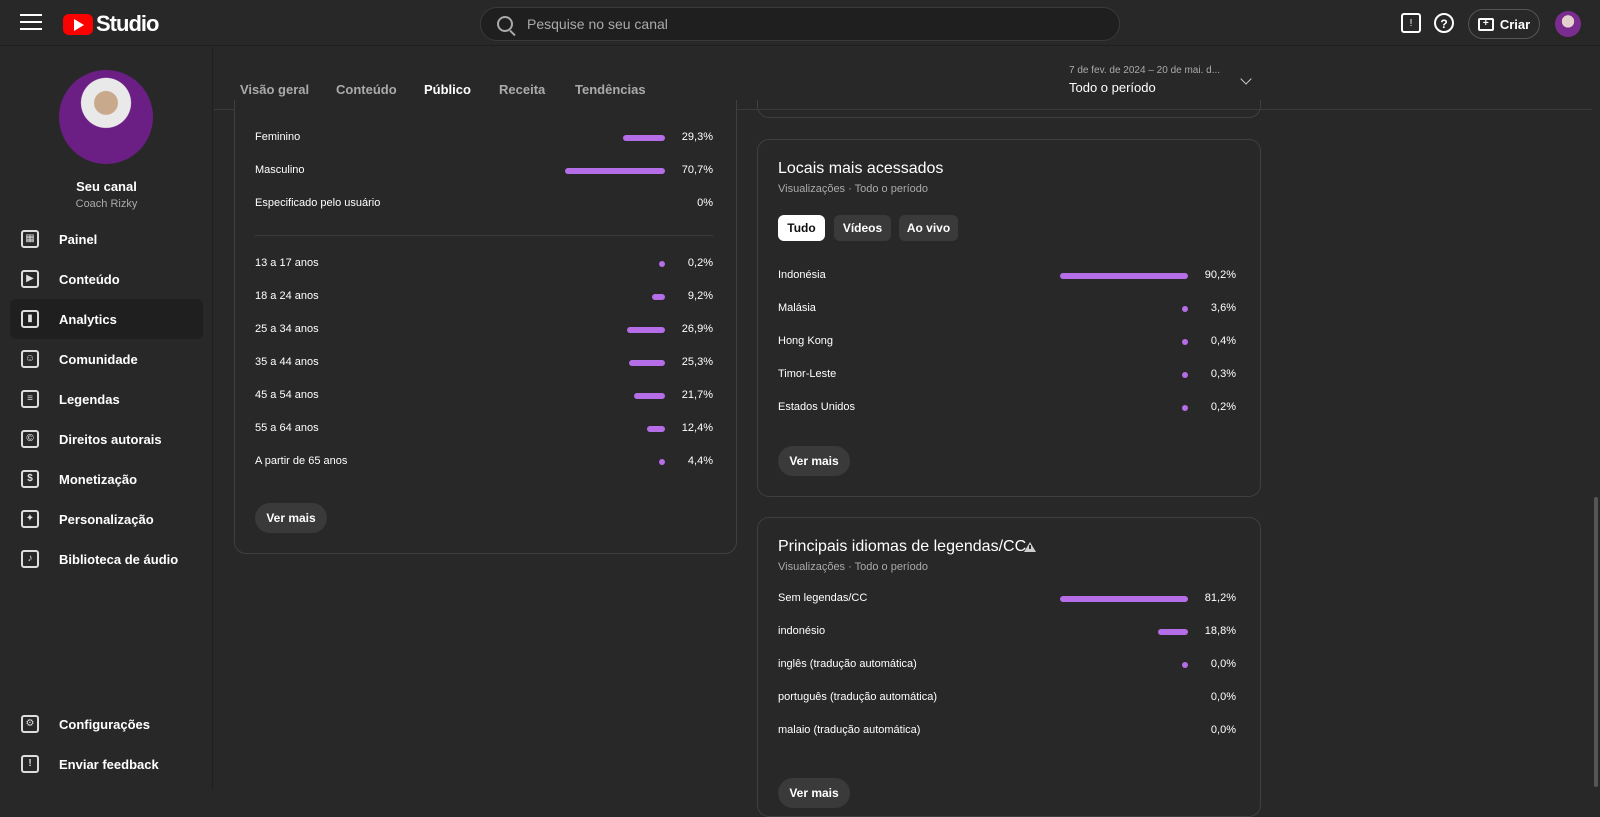 This screenshot has height=817, width=1600. I want to click on studio-logo: Studio, so click(111, 24).